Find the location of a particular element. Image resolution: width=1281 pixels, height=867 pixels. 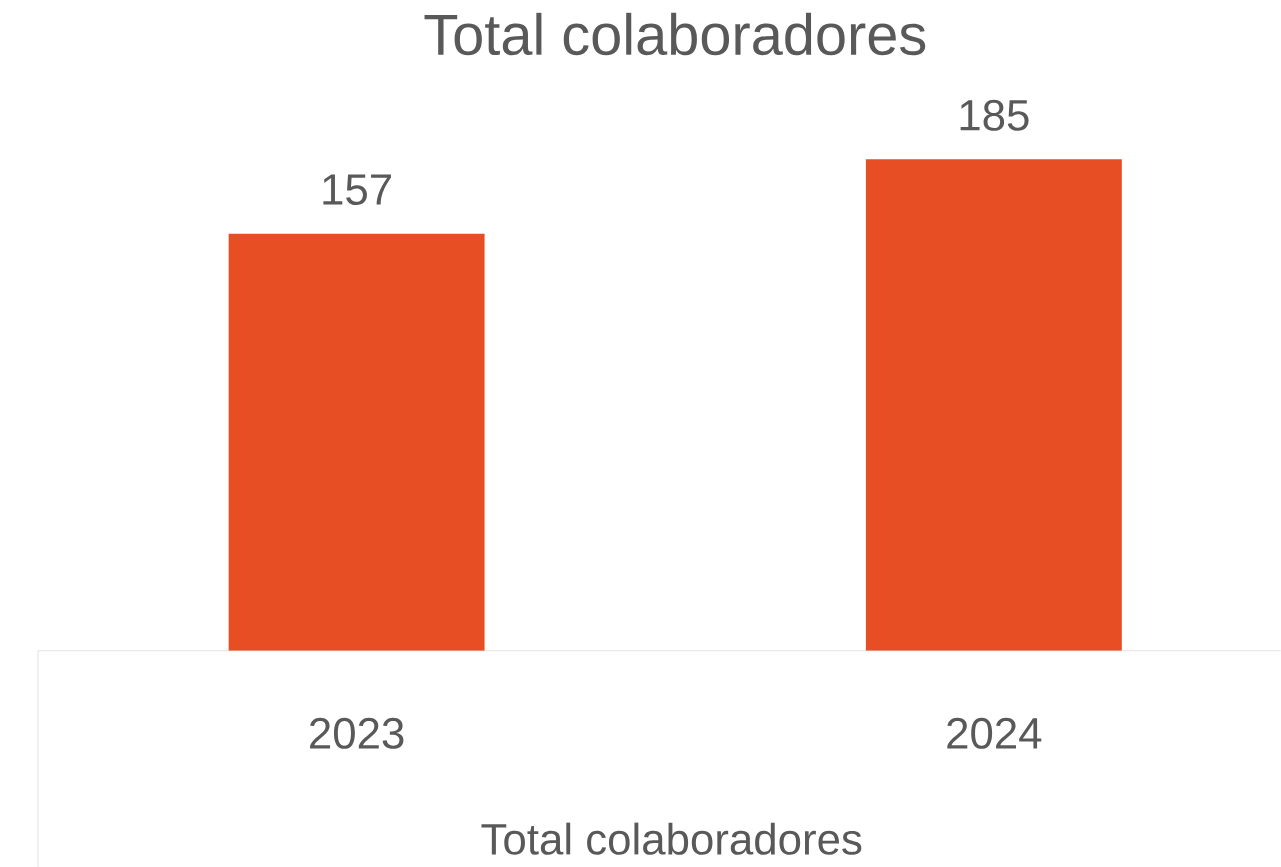

x-tick-label: 2023 is located at coordinates (357, 733).